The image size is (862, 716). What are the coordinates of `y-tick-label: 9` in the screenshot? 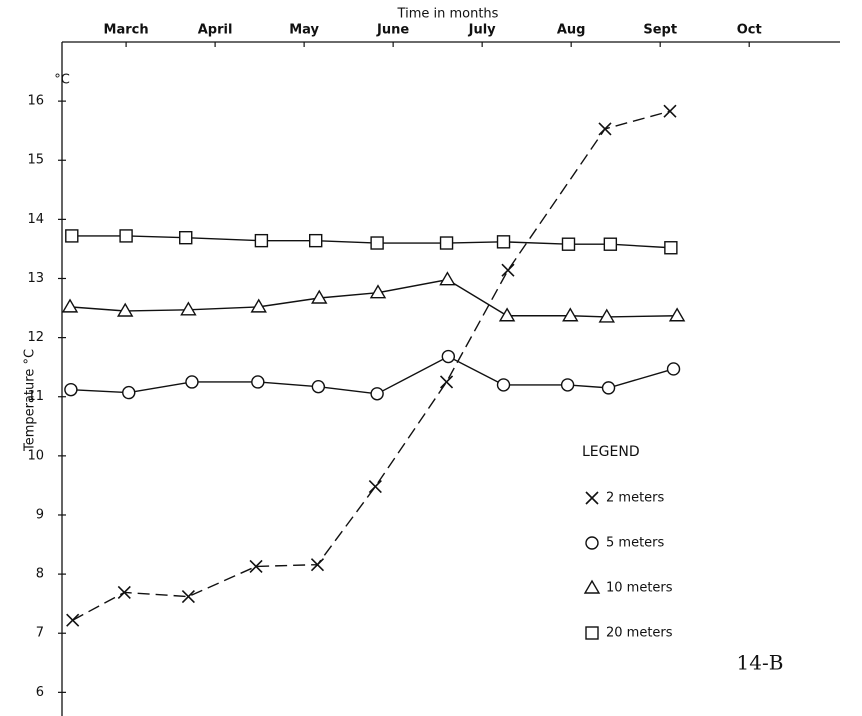 It's located at (40, 514).